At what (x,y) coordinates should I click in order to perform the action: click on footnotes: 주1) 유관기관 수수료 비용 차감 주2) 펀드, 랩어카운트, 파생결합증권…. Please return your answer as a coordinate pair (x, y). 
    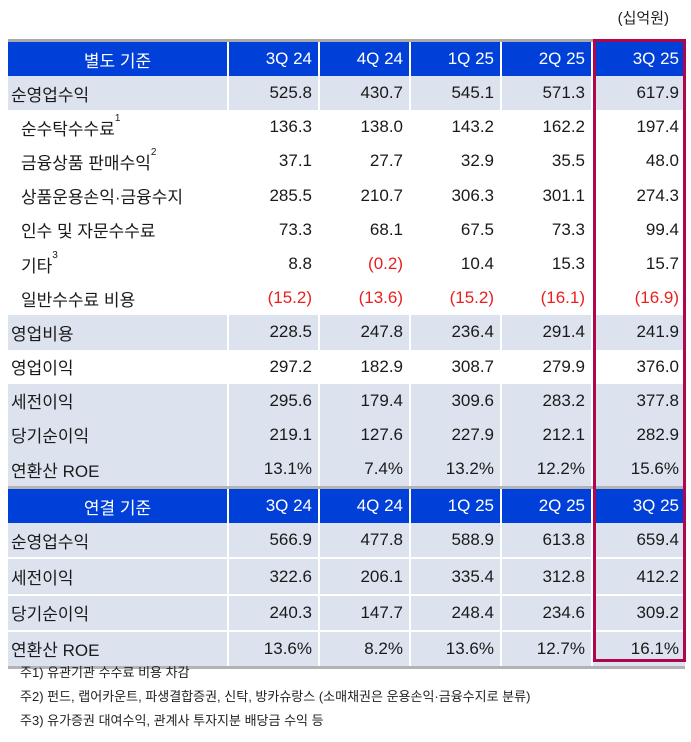
    Looking at the image, I should click on (275, 699).